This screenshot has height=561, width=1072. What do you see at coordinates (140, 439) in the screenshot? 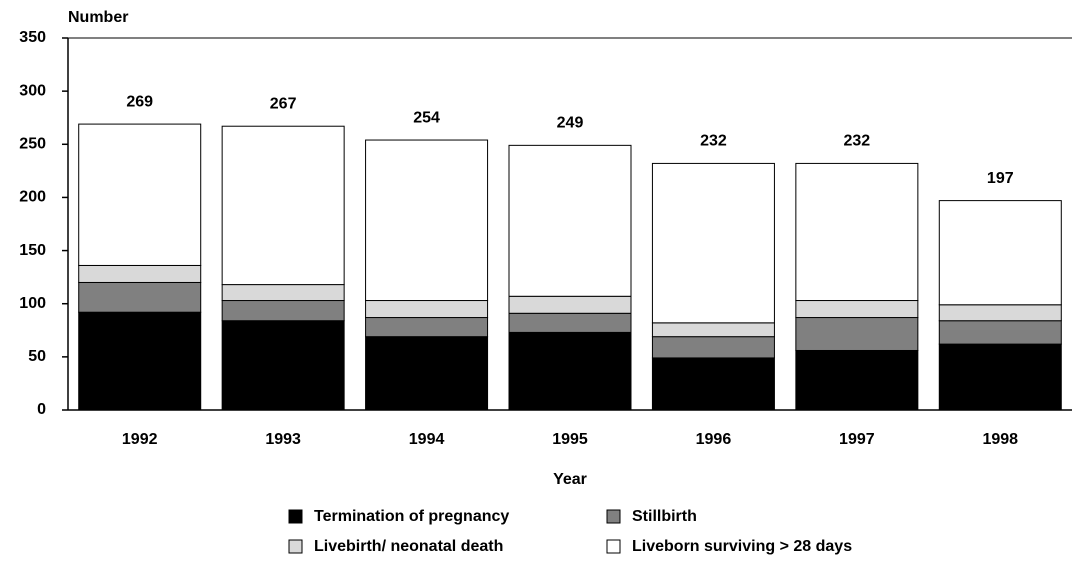
I see `x-tick-label: 1992` at bounding box center [140, 439].